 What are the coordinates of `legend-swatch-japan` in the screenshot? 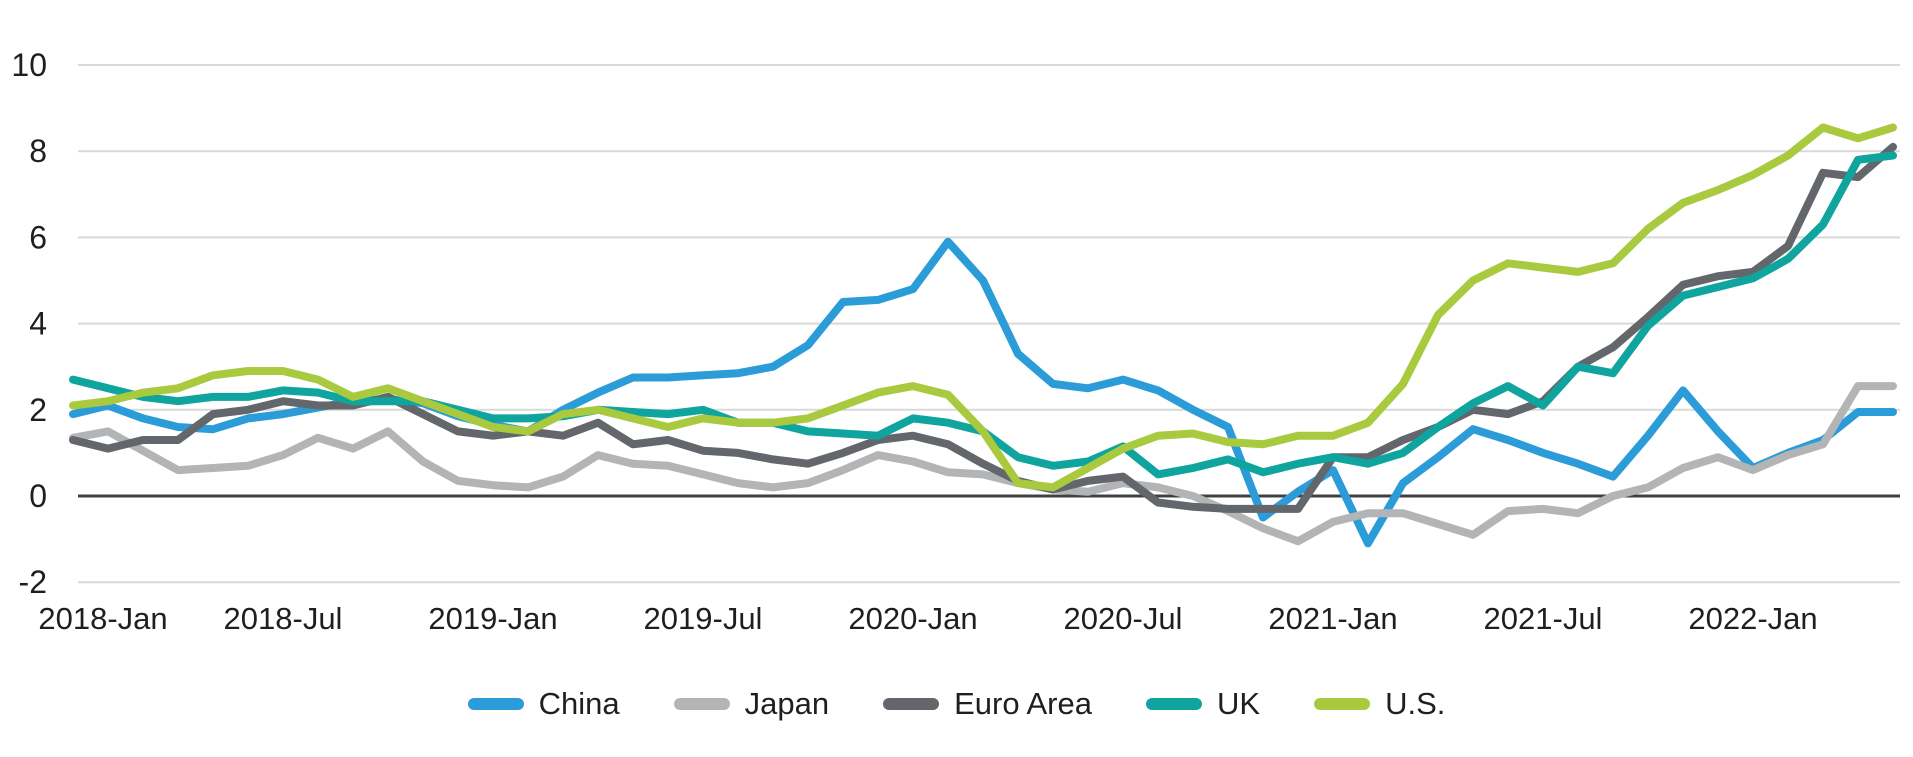 It's located at (701, 703).